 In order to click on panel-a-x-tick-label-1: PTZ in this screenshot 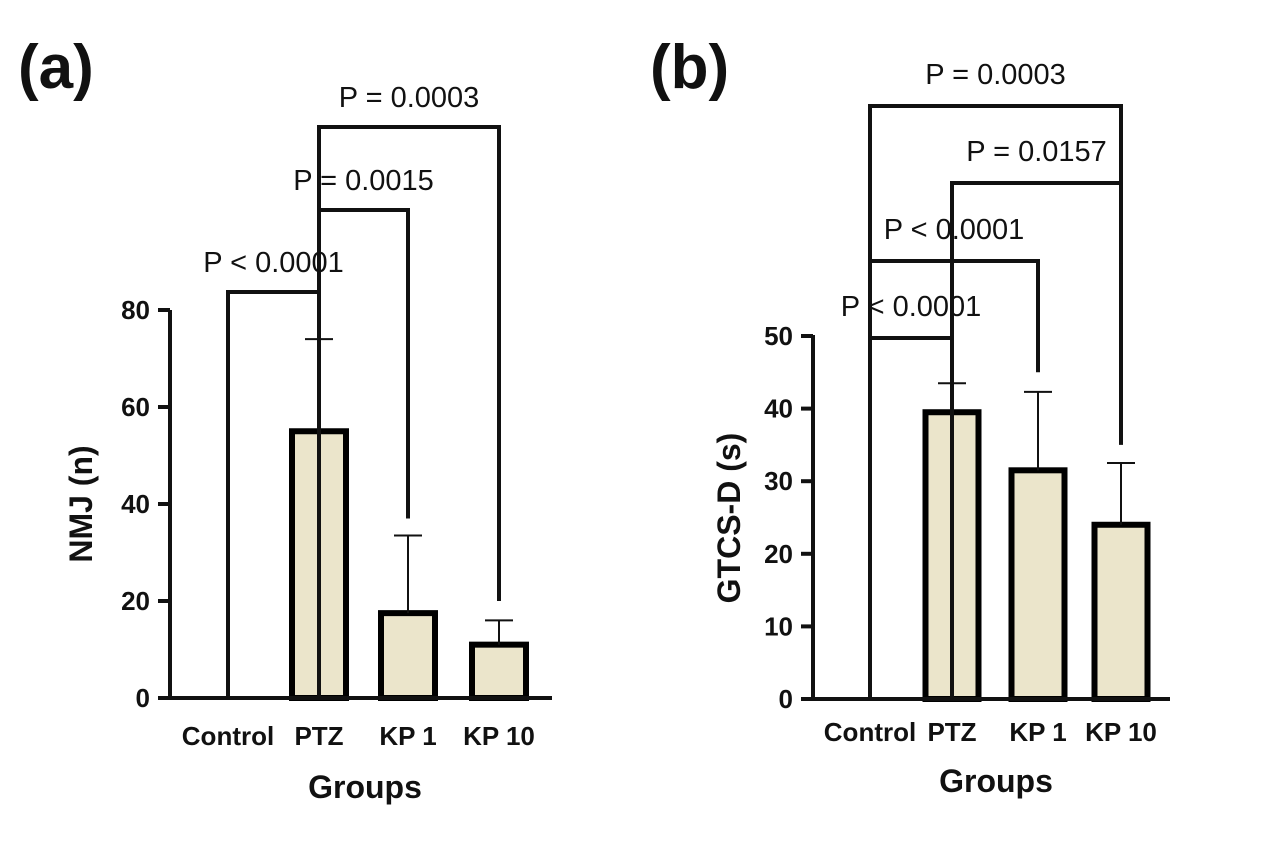, I will do `click(318, 736)`.